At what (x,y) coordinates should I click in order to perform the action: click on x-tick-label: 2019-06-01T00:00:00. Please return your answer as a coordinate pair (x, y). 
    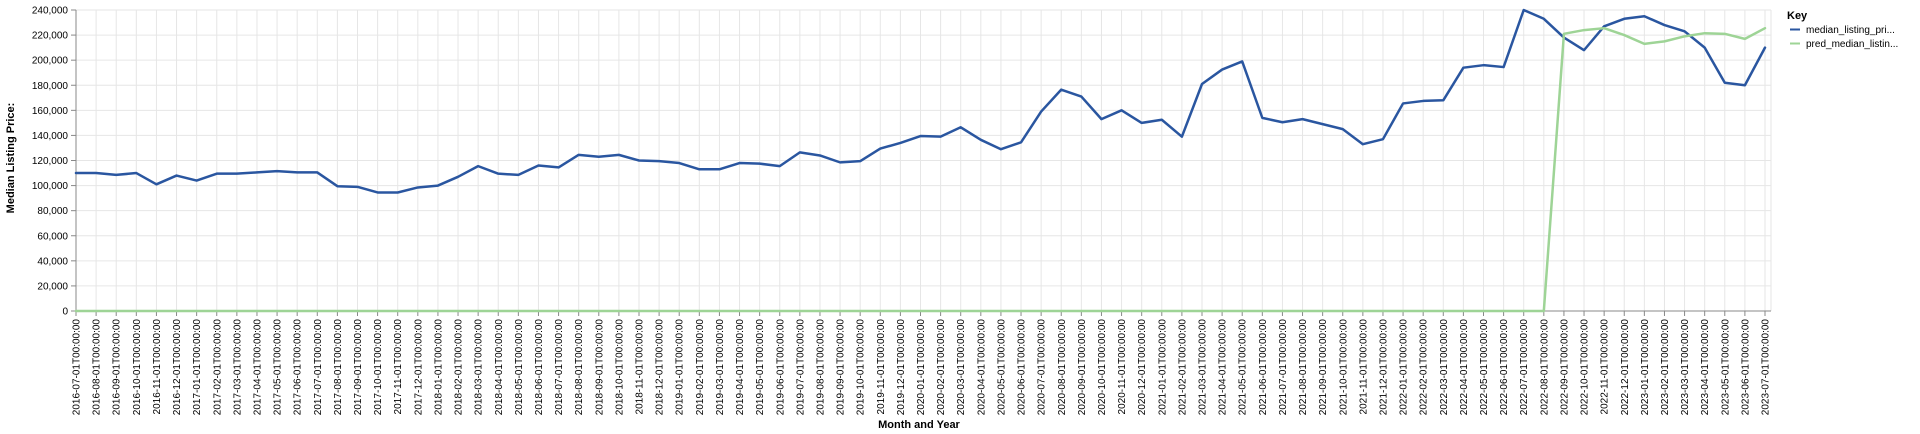
    Looking at the image, I should click on (780, 367).